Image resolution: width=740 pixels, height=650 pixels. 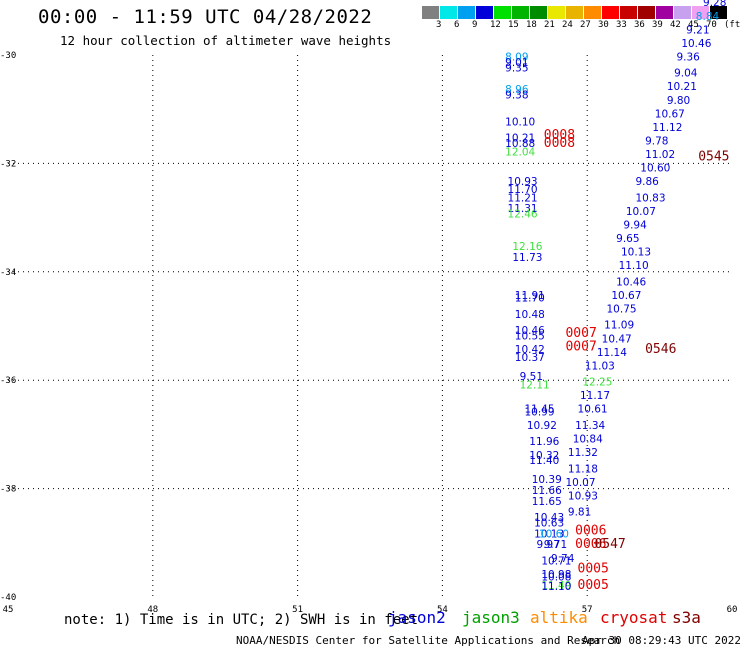 I want to click on wave-height-value: 11.32, so click(x=583, y=453).